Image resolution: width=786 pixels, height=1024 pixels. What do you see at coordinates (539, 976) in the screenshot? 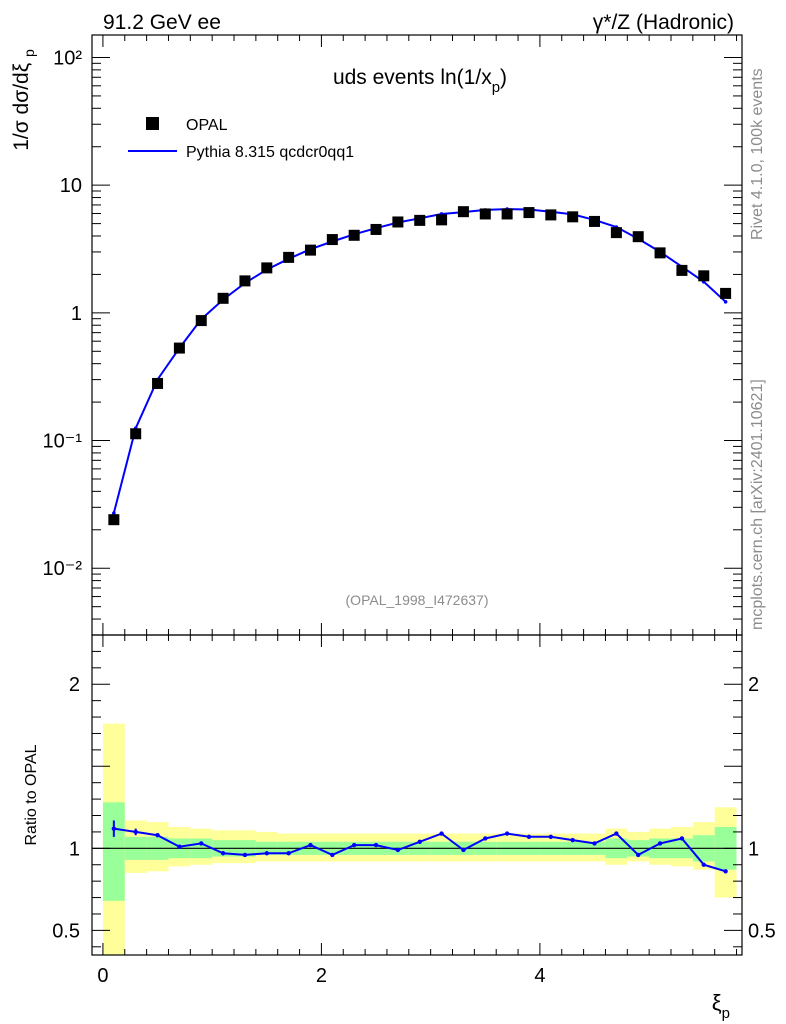
I see `x-tick-label: 4` at bounding box center [539, 976].